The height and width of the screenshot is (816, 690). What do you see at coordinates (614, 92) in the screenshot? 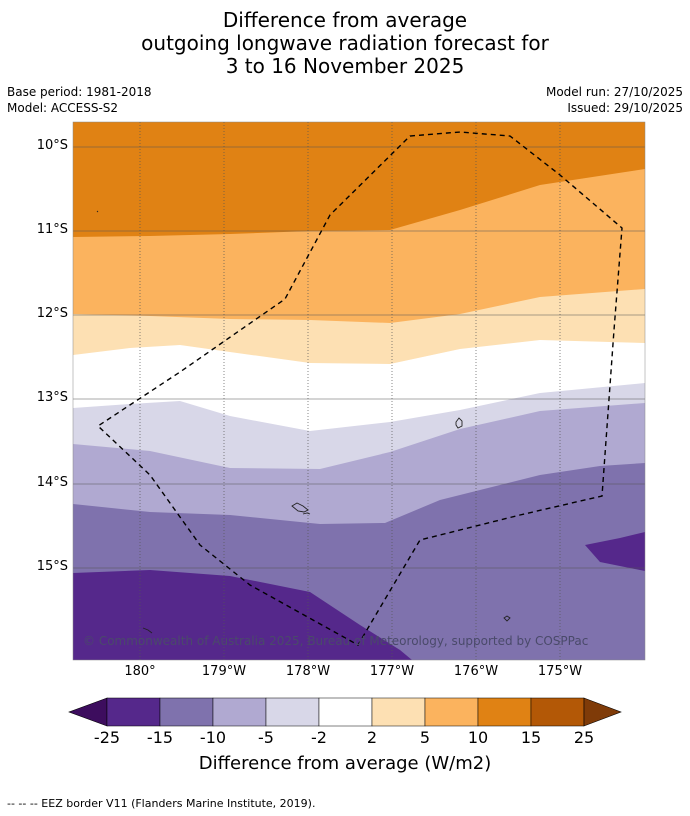
I see `model-run: Model run: 27/10/2025` at bounding box center [614, 92].